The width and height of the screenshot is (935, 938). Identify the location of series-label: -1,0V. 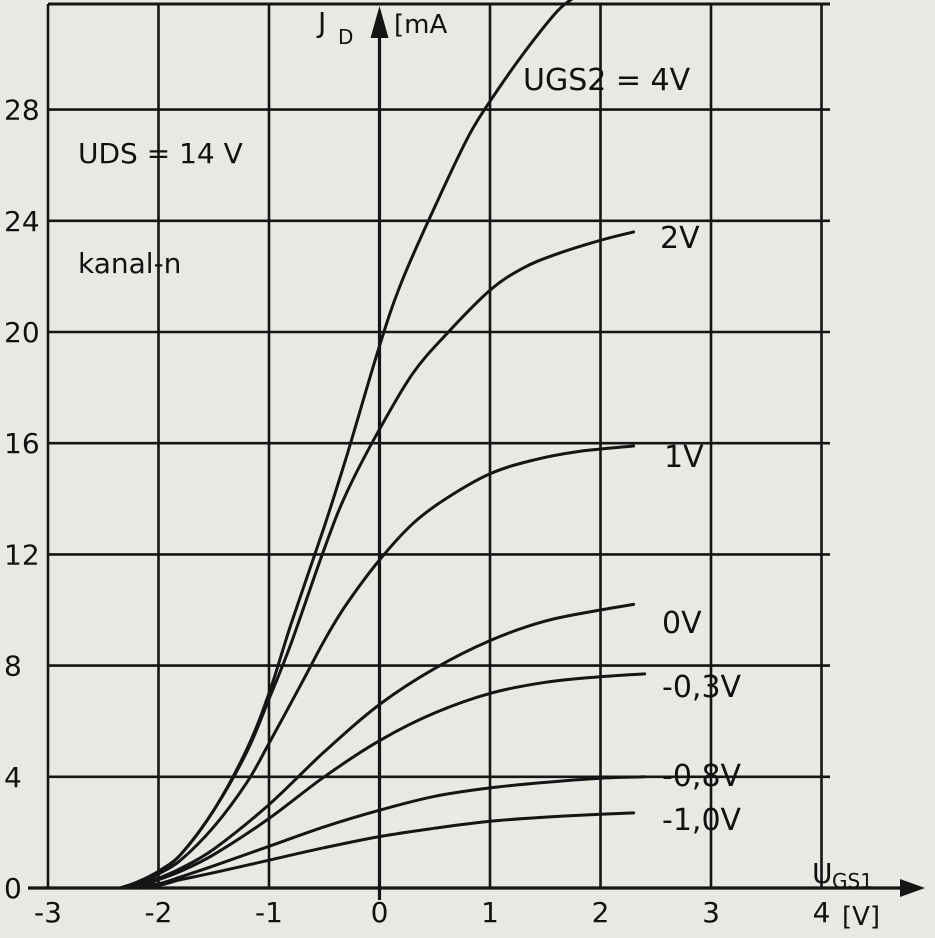
(702, 820).